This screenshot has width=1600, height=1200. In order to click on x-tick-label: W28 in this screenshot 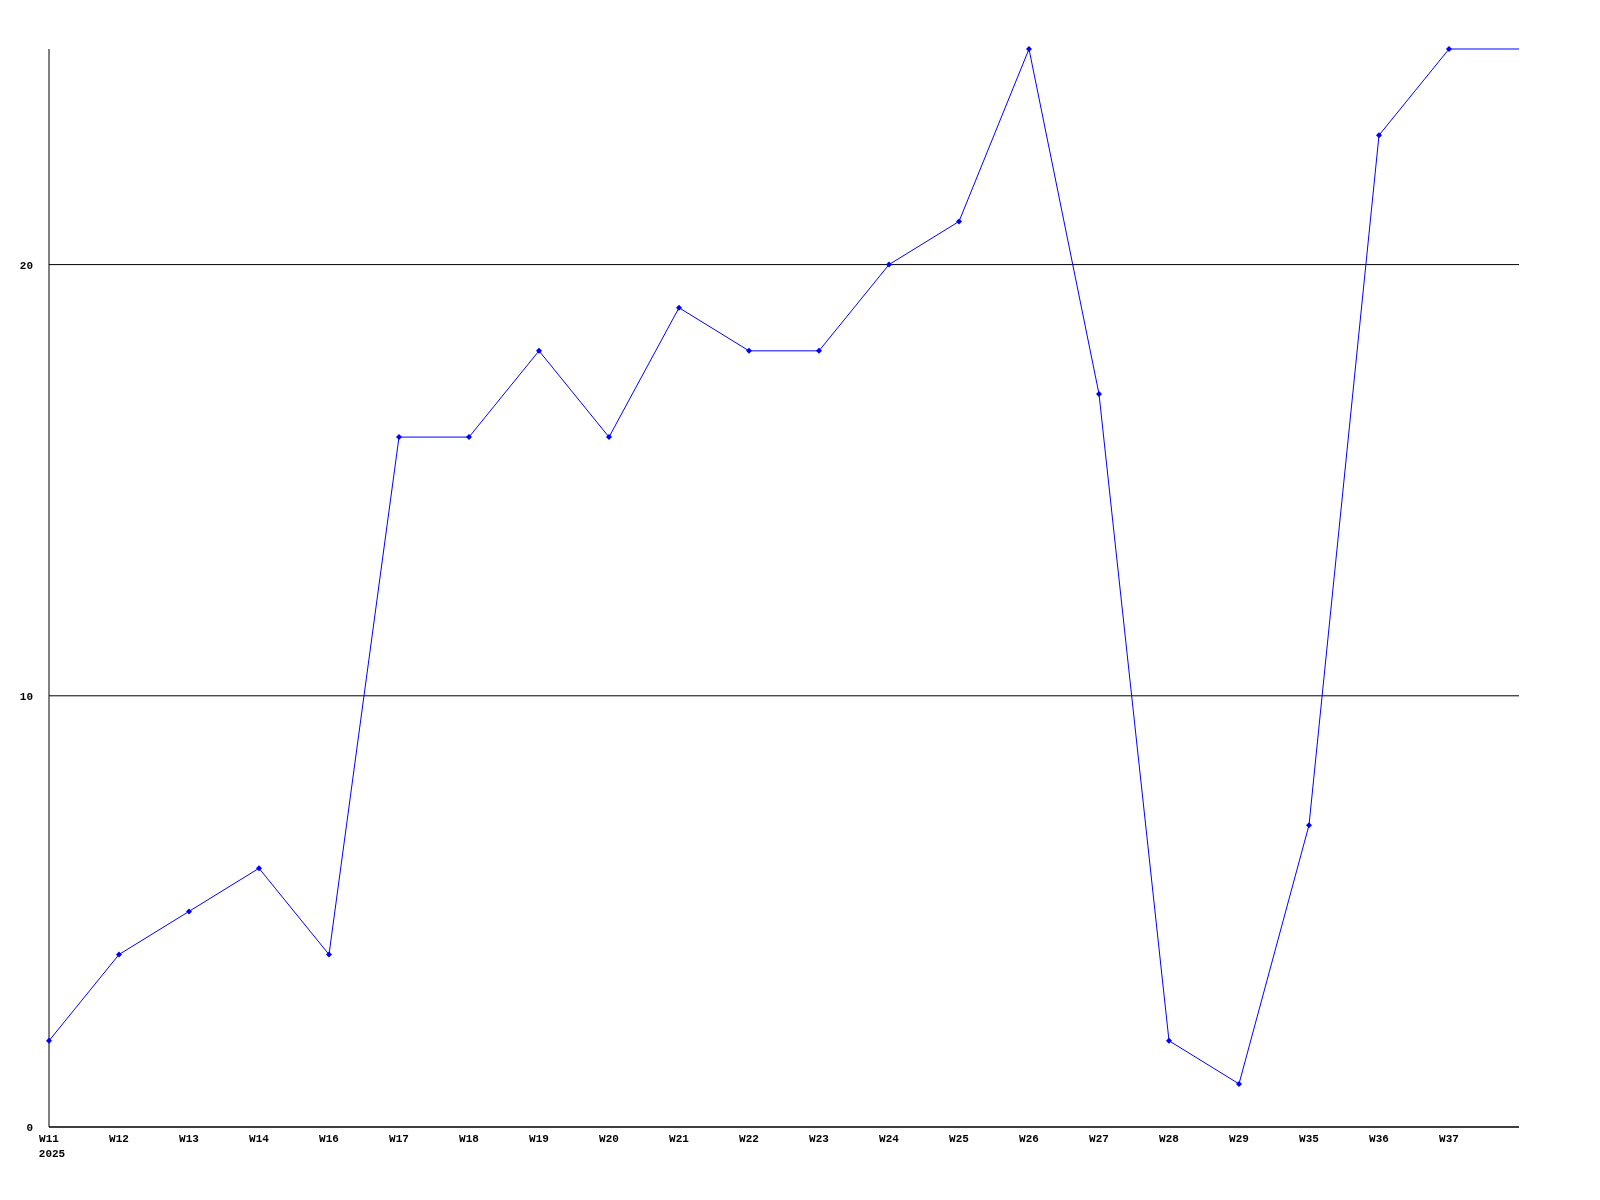, I will do `click(1169, 1139)`.